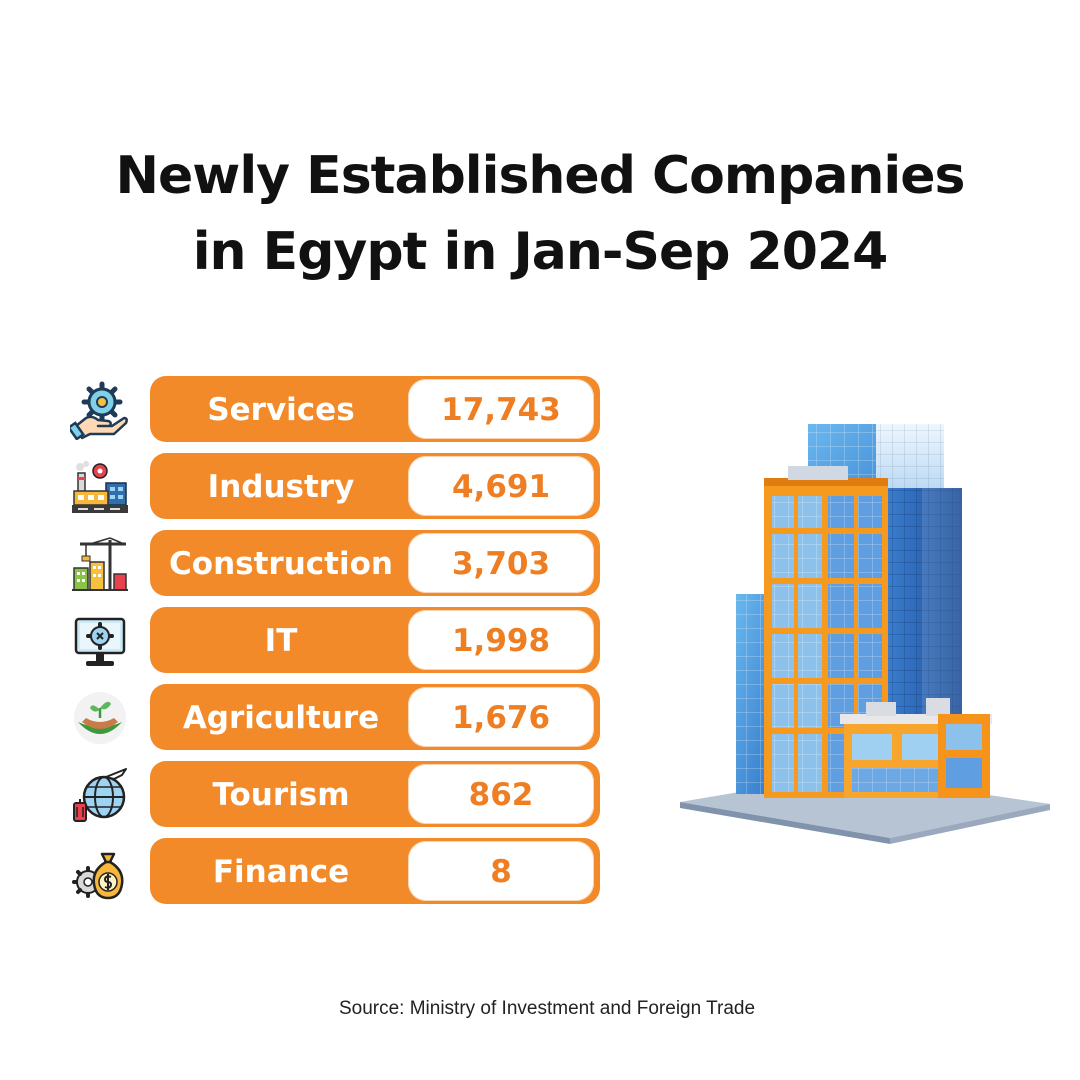 Image resolution: width=1080 pixels, height=1080 pixels. Describe the element at coordinates (375, 871) in the screenshot. I see `category-pill: Finance 8` at that location.